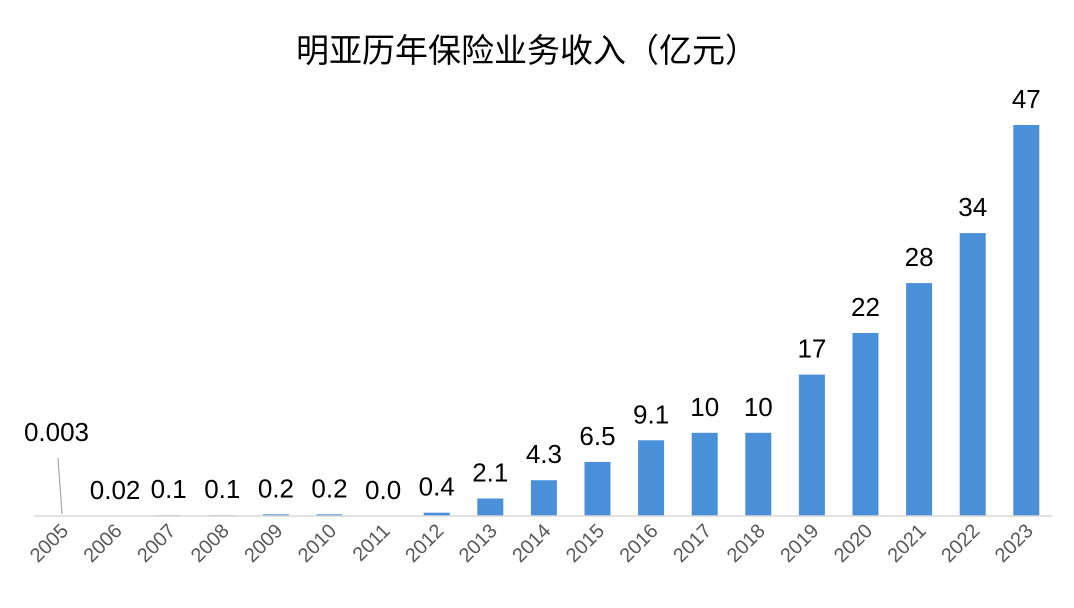 Image resolution: width=1074 pixels, height=608 pixels. What do you see at coordinates (276, 488) in the screenshot?
I see `data-label-2009: 0.2` at bounding box center [276, 488].